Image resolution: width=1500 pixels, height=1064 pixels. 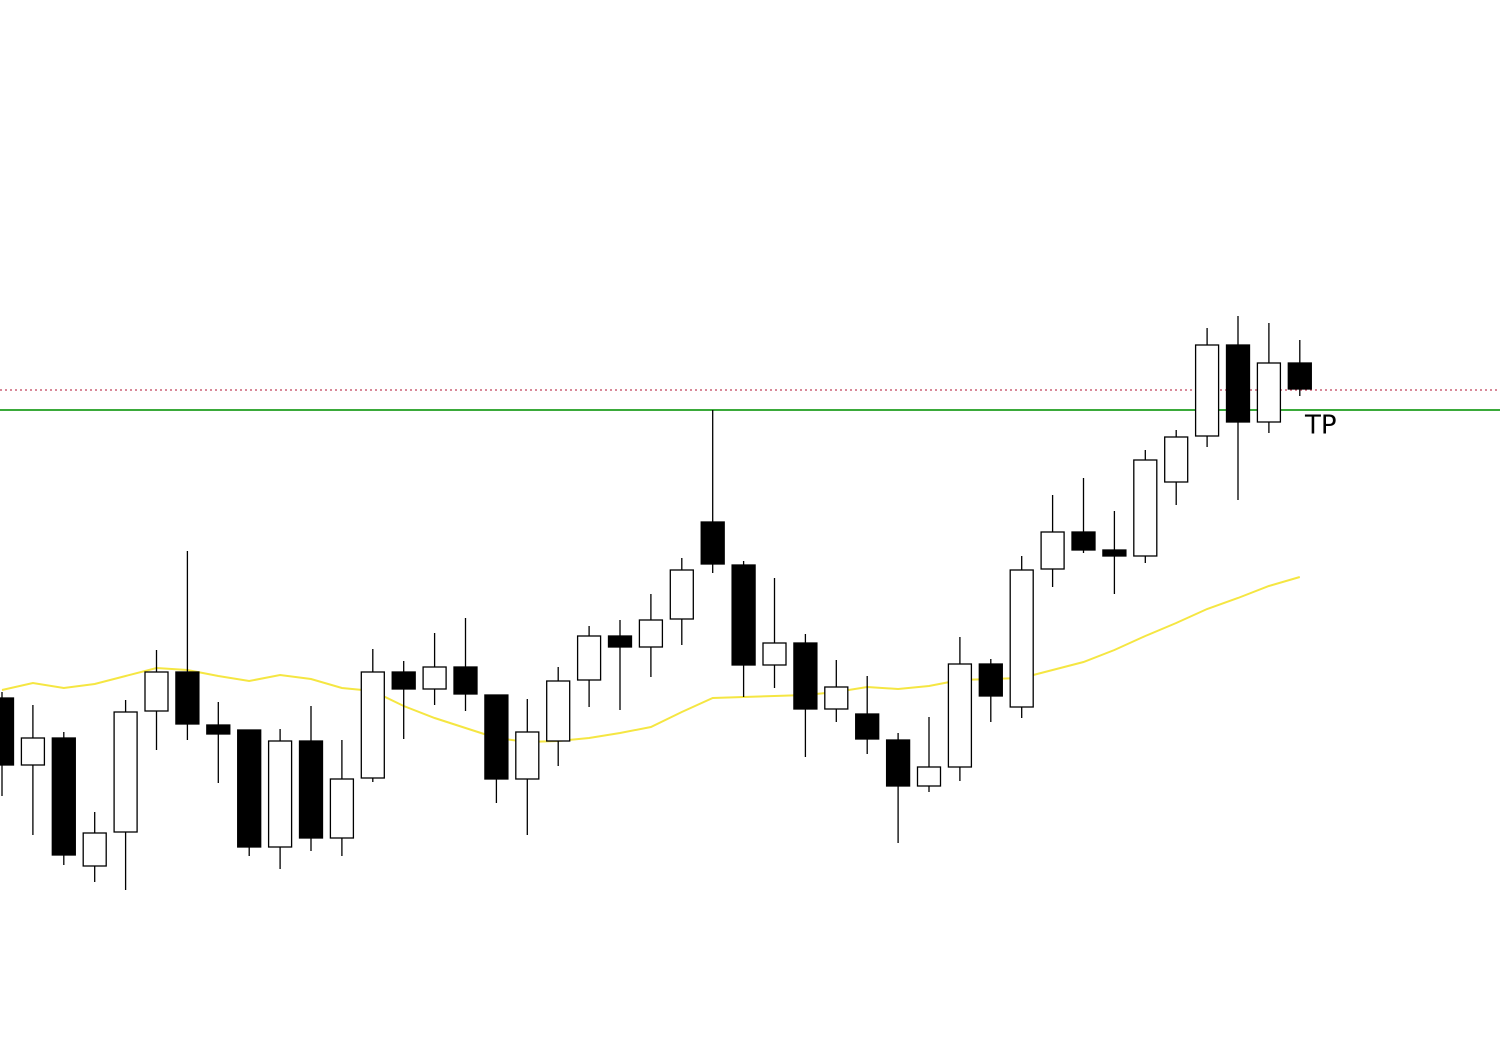 What do you see at coordinates (1320, 426) in the screenshot?
I see `annotation: TP` at bounding box center [1320, 426].